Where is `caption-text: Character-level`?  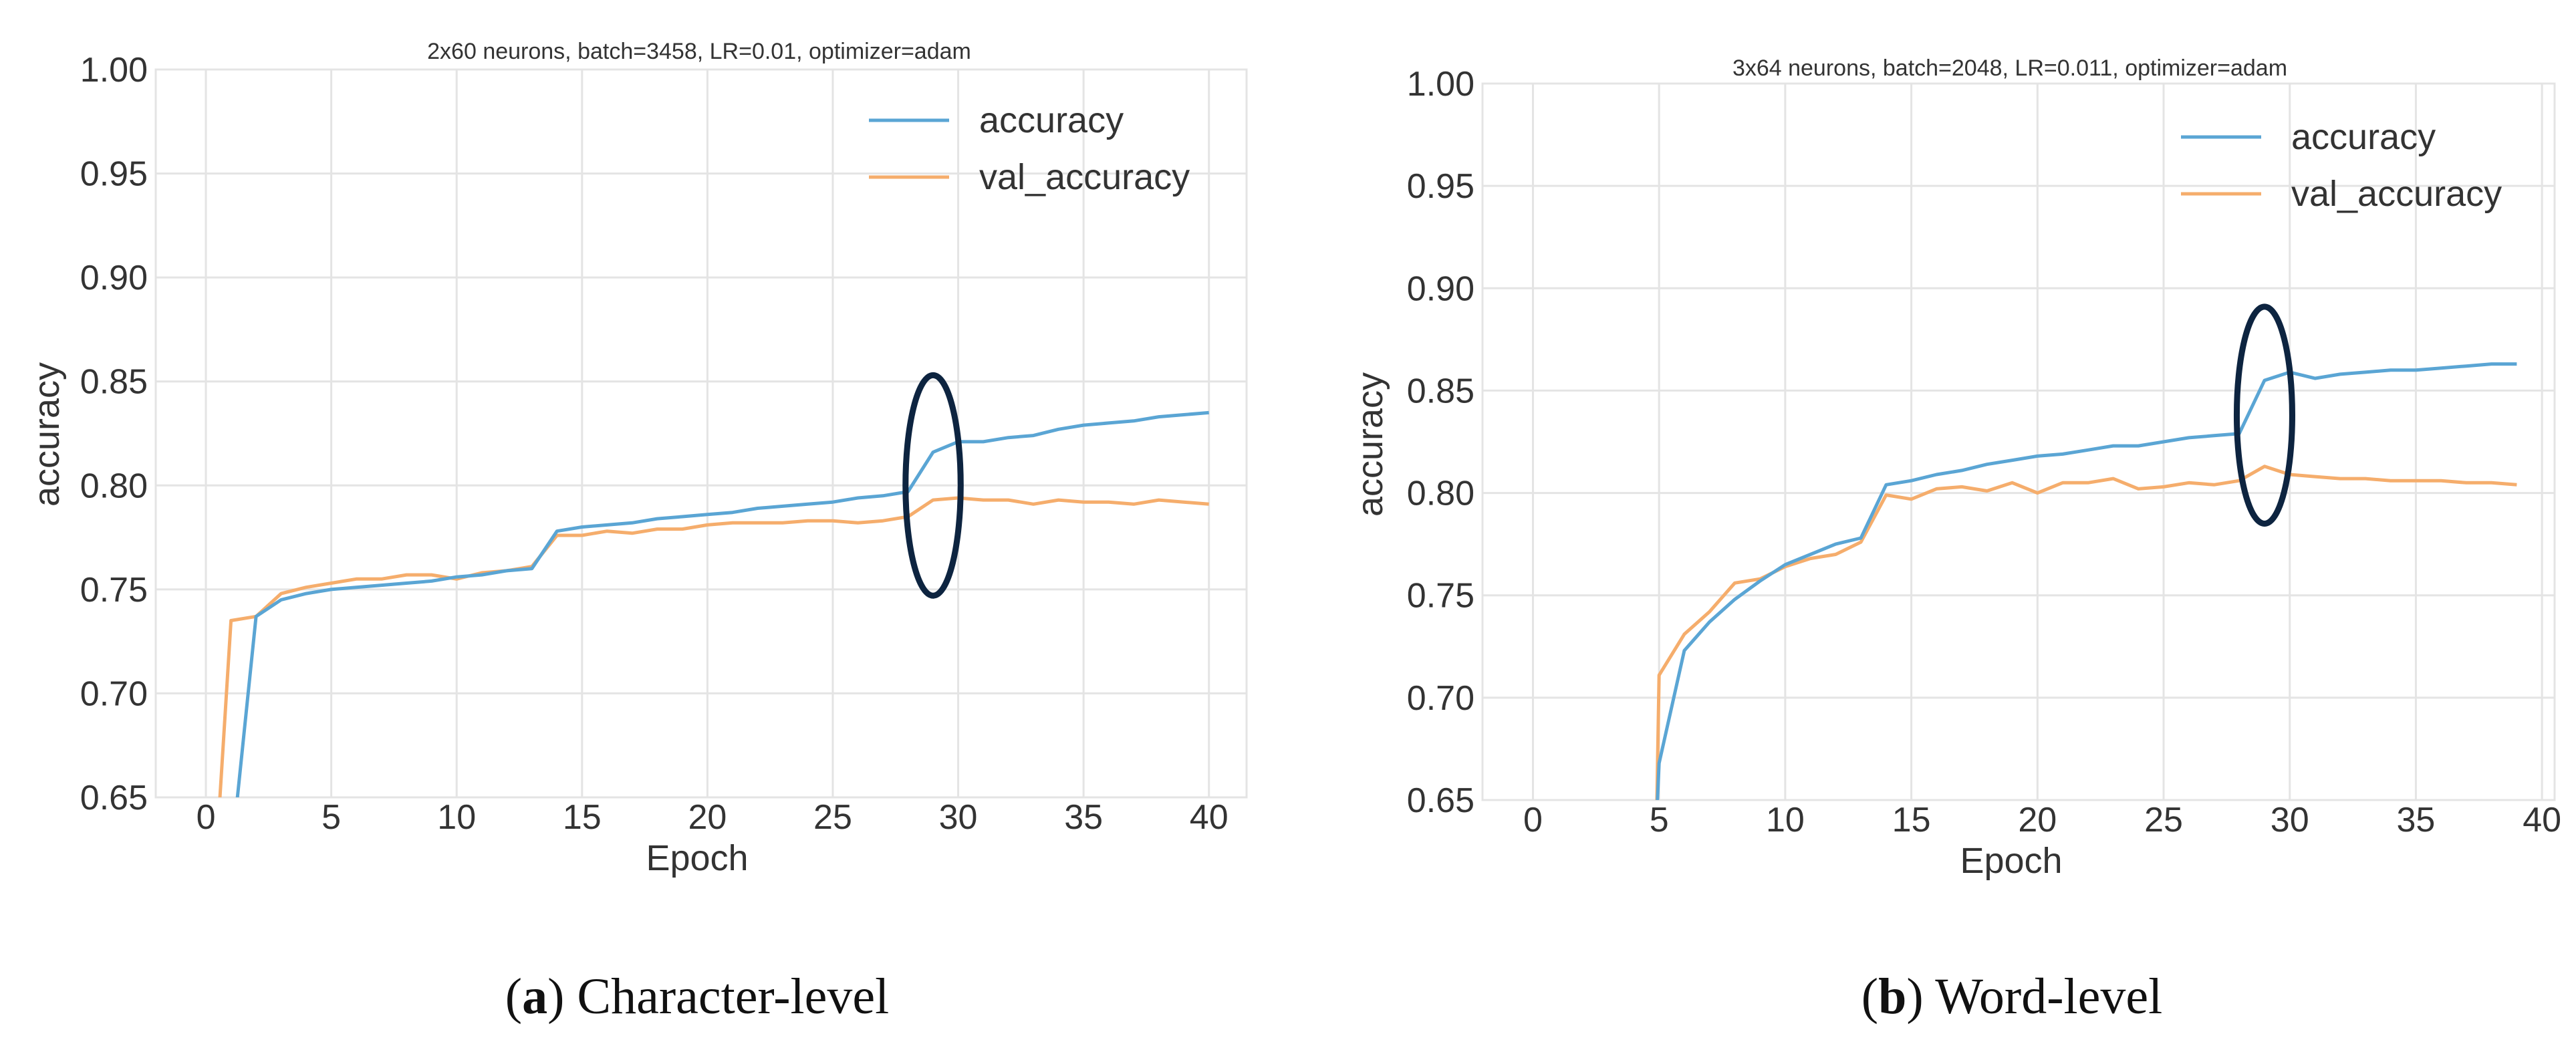
caption-text: Character-level is located at coordinates (733, 997).